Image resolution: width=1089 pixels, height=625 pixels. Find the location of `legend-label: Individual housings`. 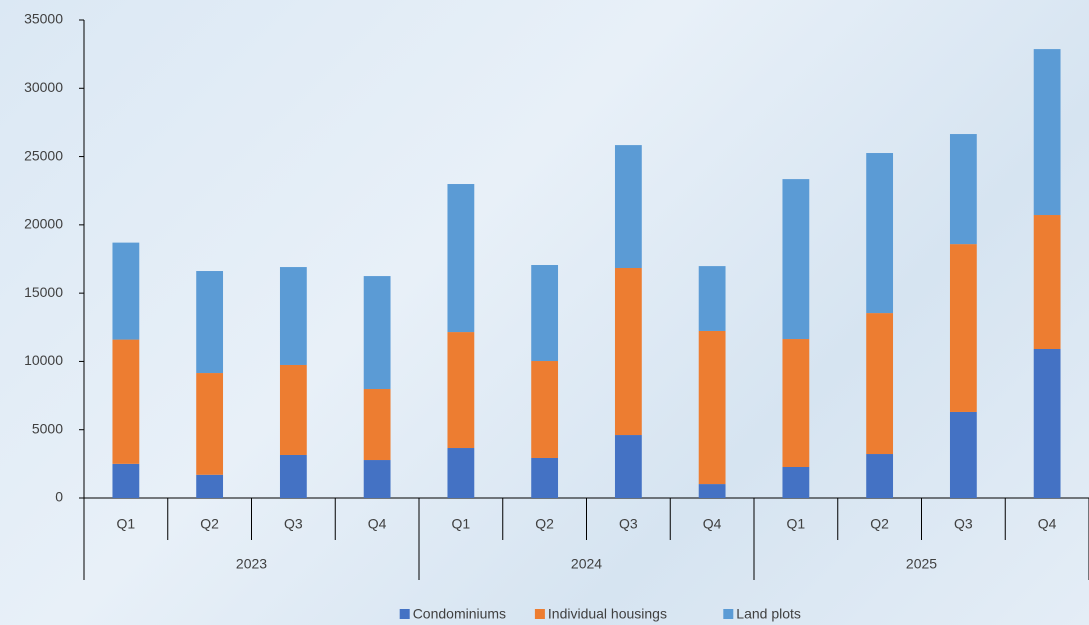

legend-label: Individual housings is located at coordinates (607, 614).